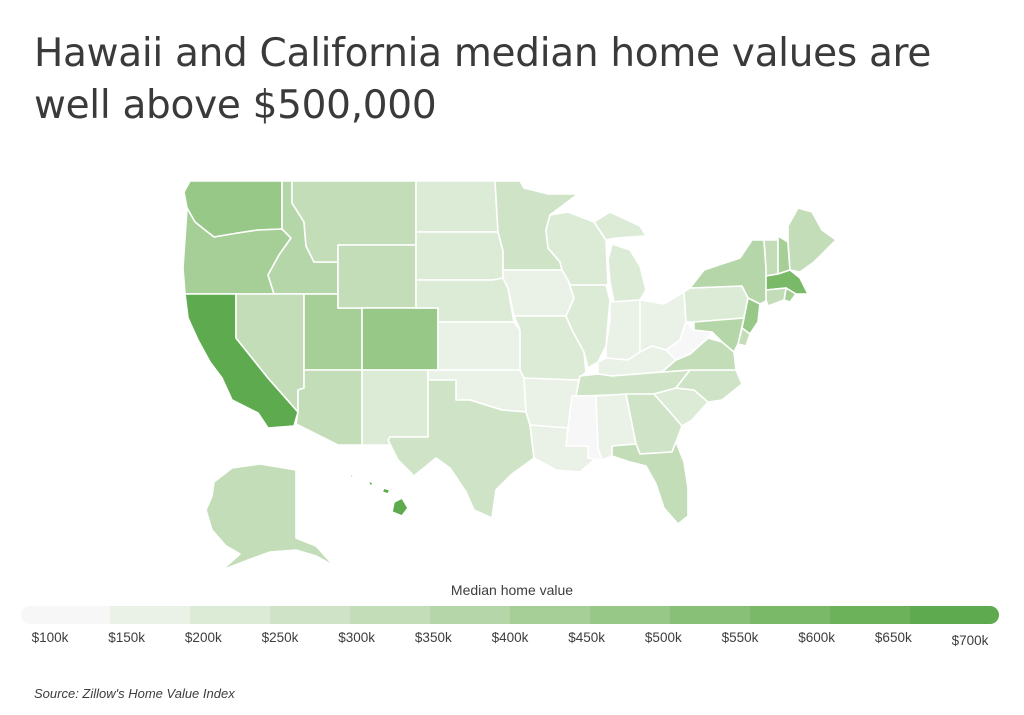 The width and height of the screenshot is (1024, 715). What do you see at coordinates (586, 637) in the screenshot?
I see `legend-tick-label: $450k` at bounding box center [586, 637].